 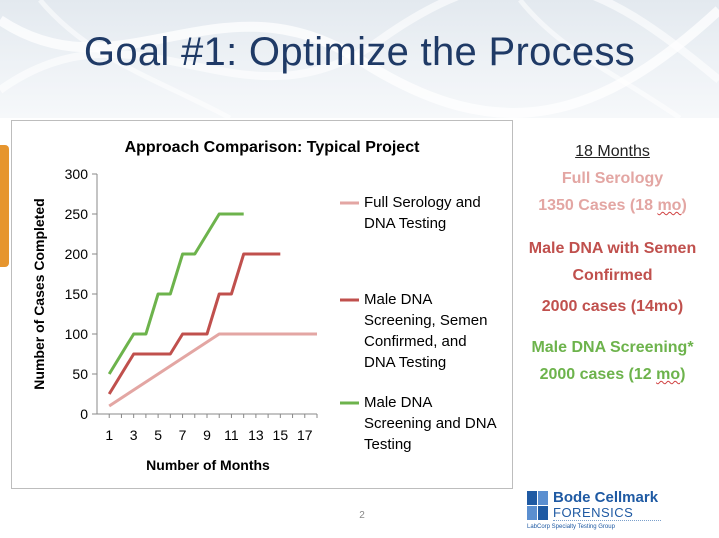 I want to click on page-number: 2, so click(x=362, y=515).